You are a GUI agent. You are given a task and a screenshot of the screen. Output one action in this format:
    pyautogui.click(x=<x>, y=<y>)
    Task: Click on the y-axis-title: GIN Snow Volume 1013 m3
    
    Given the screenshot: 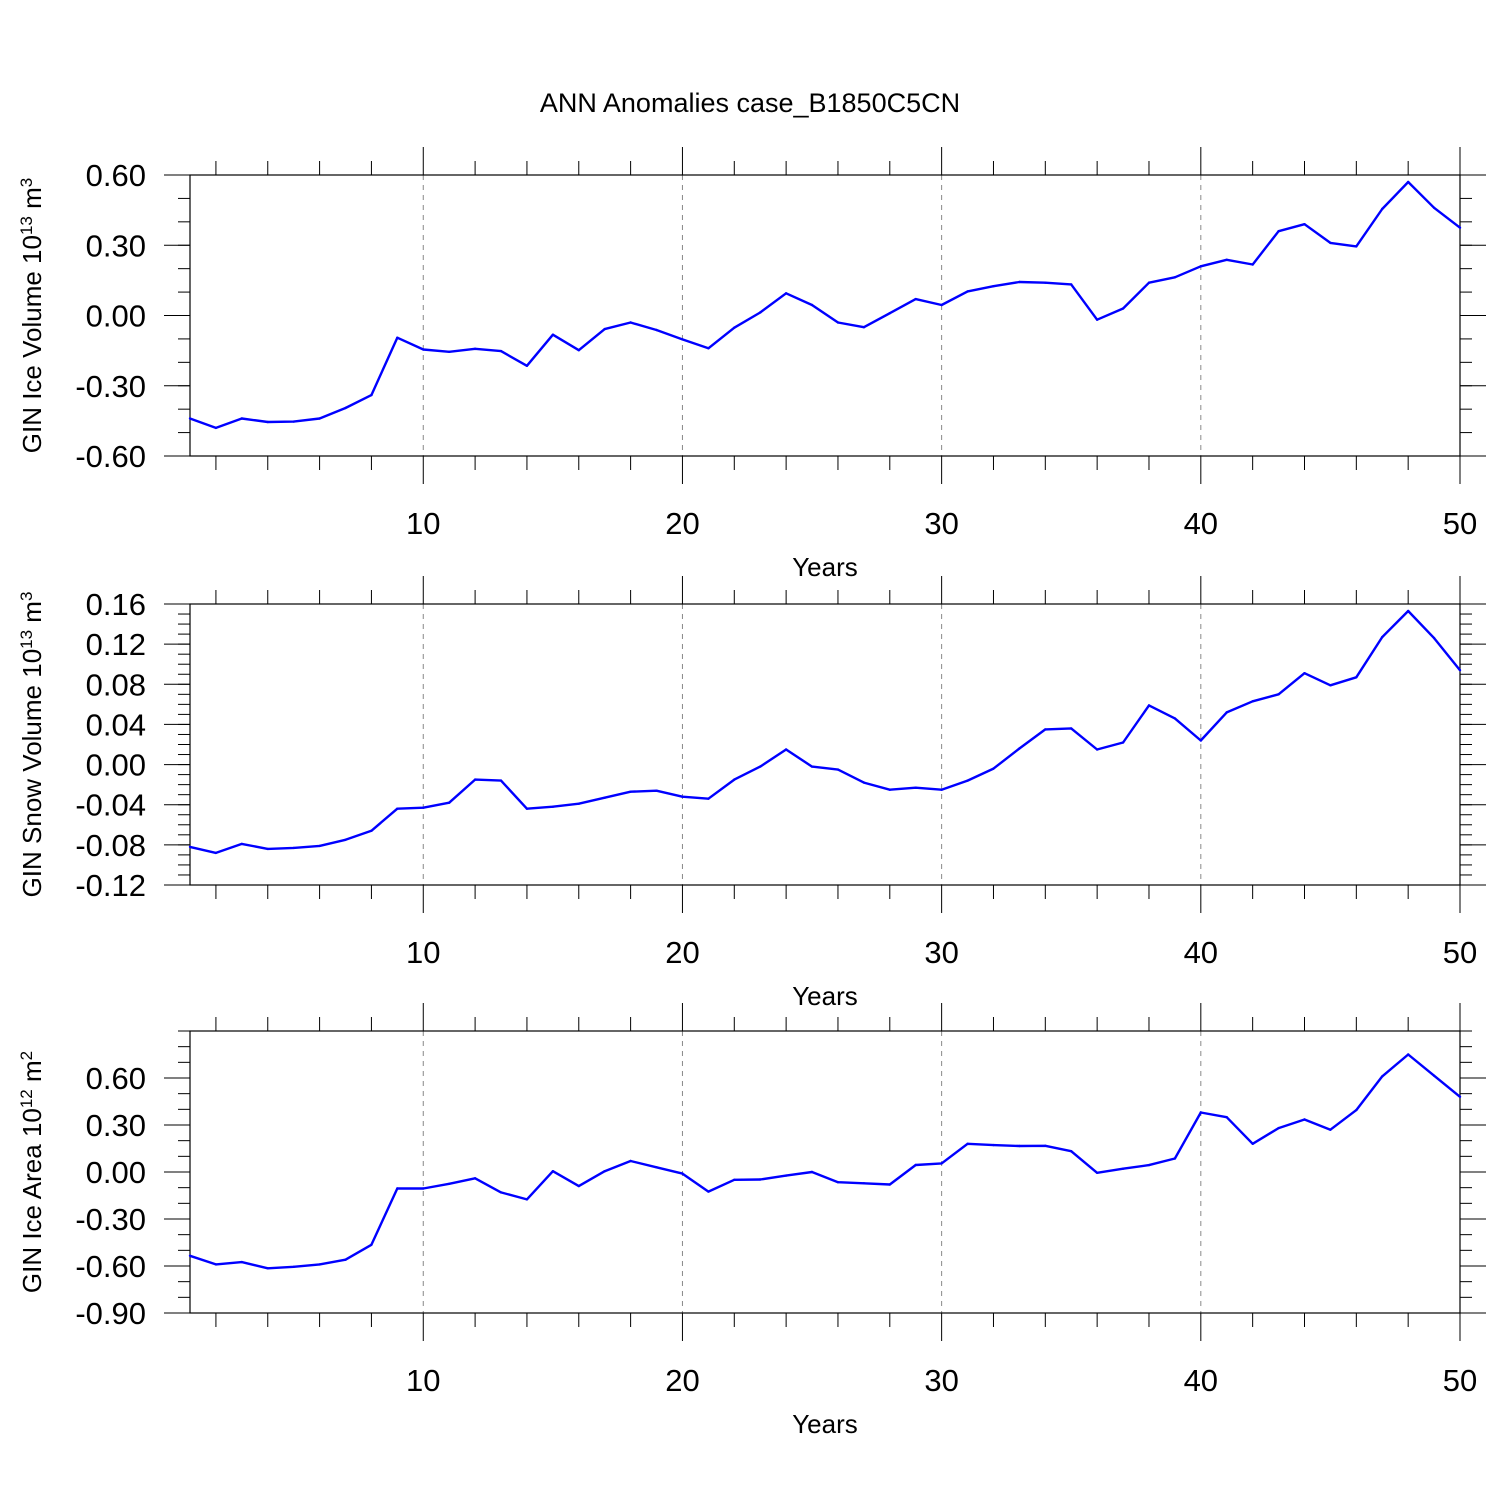 What is the action you would take?
    pyautogui.click(x=32, y=745)
    